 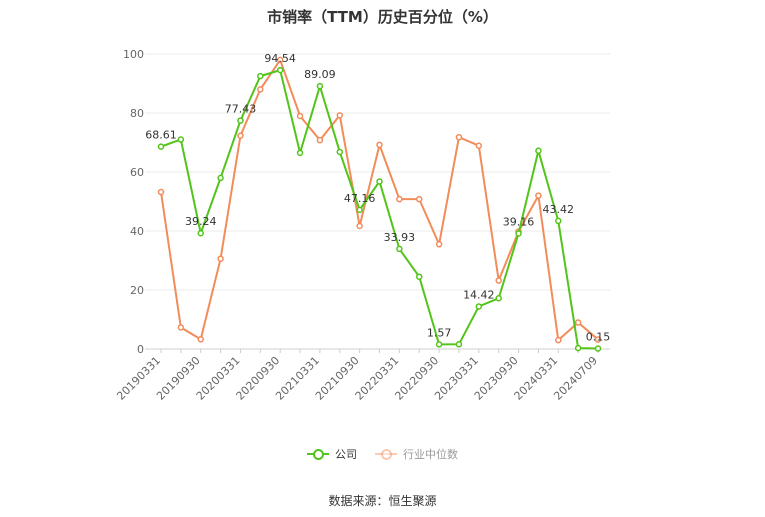 I want to click on data-source: 数据来源：恒生聚源, so click(x=382, y=501).